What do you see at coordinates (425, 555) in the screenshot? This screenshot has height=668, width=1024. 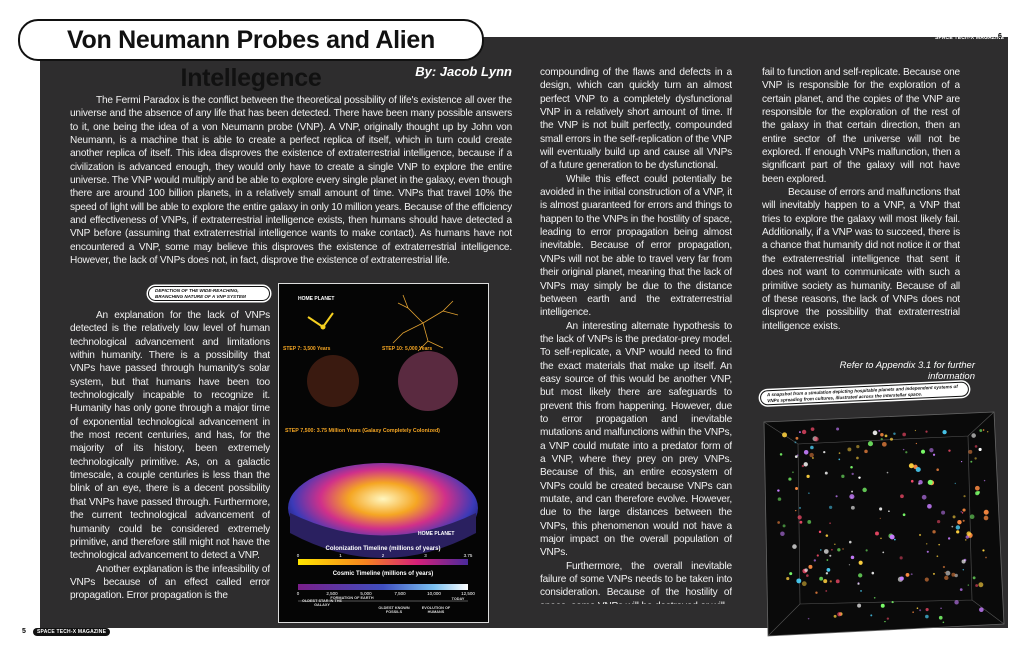 I see `tick-label: 3` at bounding box center [425, 555].